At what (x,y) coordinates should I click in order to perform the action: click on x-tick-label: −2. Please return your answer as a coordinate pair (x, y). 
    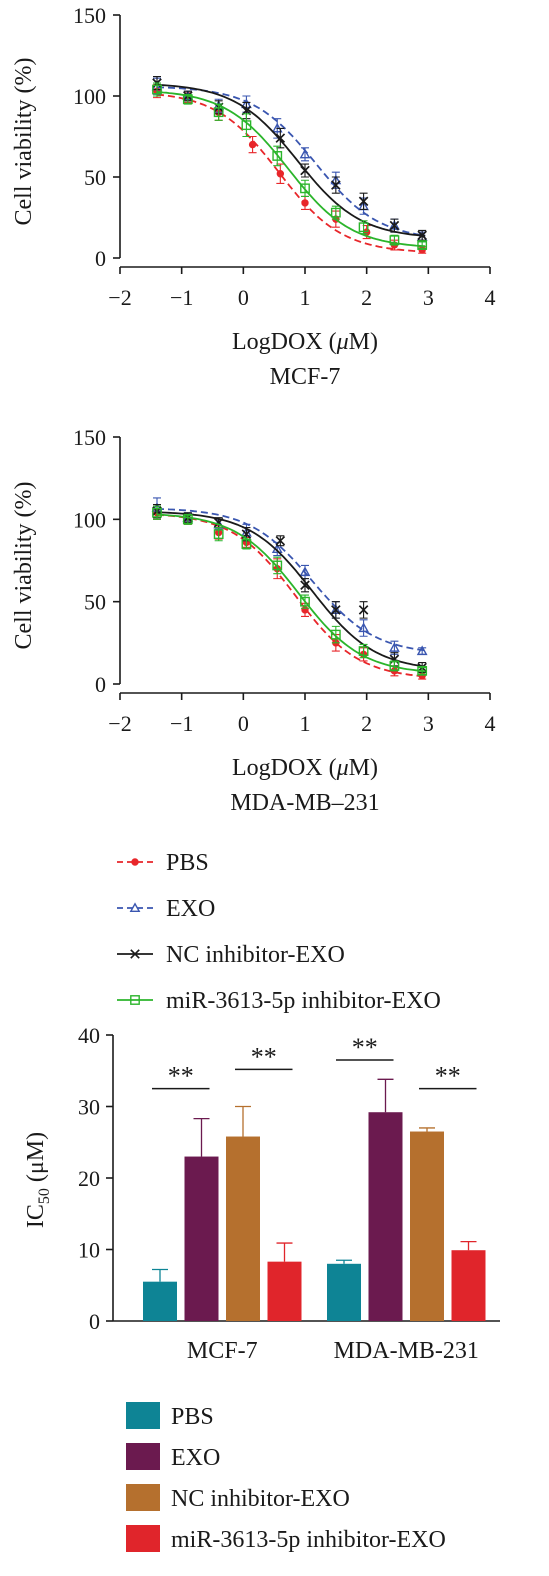
    Looking at the image, I should click on (119, 297).